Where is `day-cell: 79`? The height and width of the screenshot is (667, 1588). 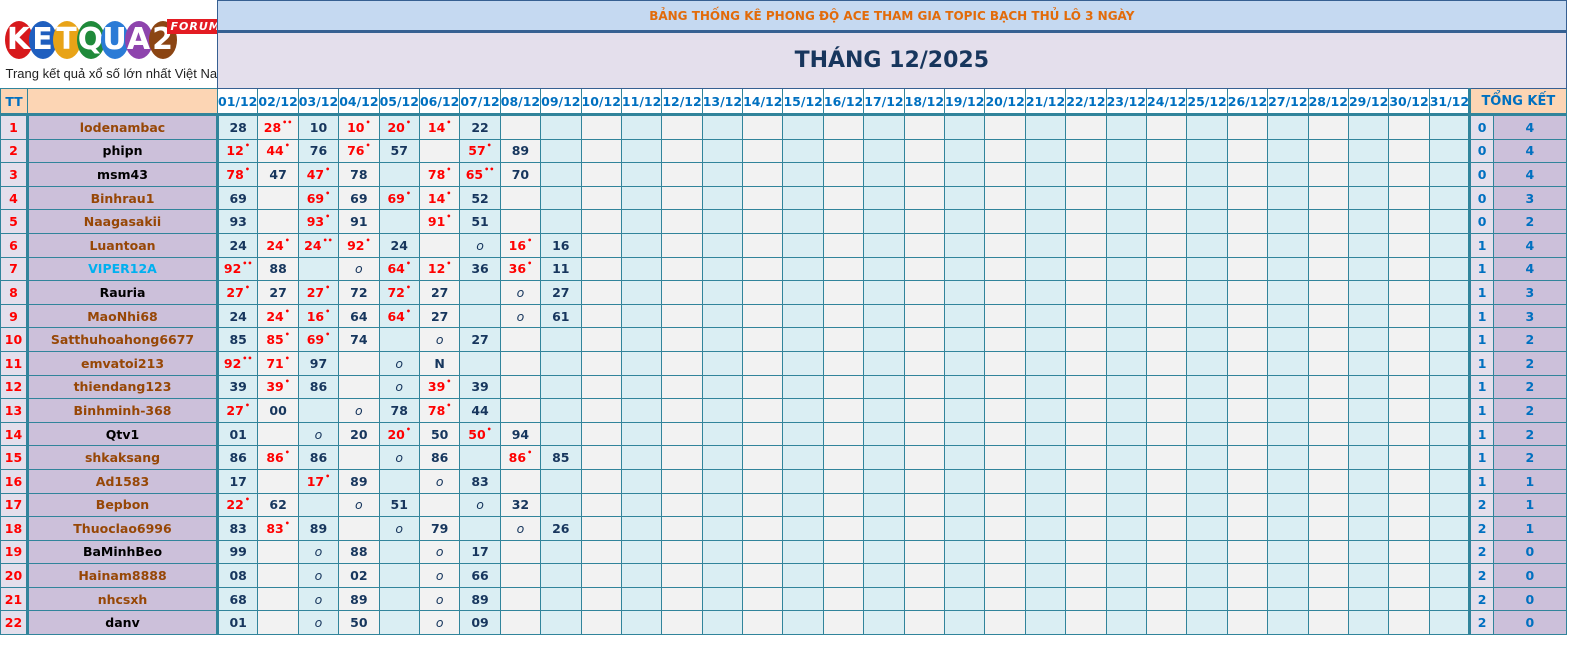
day-cell: 79 is located at coordinates (439, 528).